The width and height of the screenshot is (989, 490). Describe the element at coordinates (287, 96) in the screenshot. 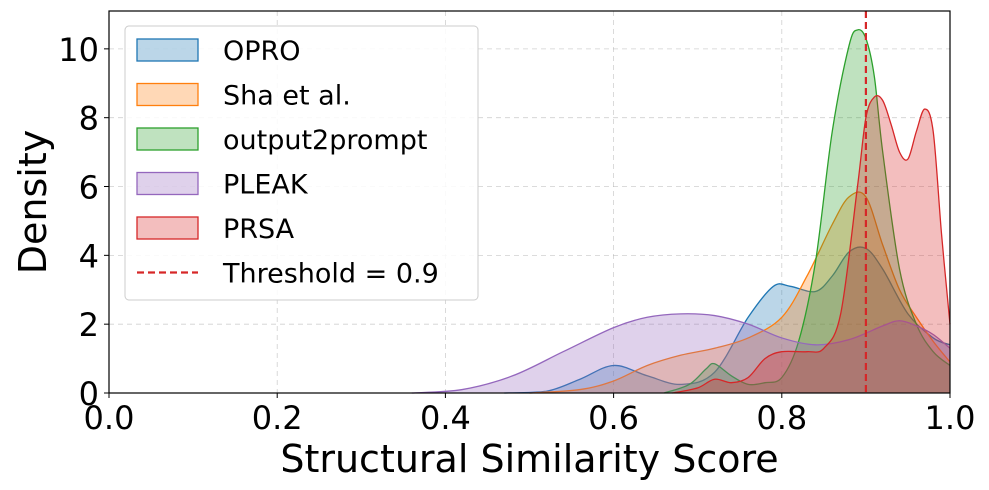

I see `legend-label: Sha et al.` at that location.